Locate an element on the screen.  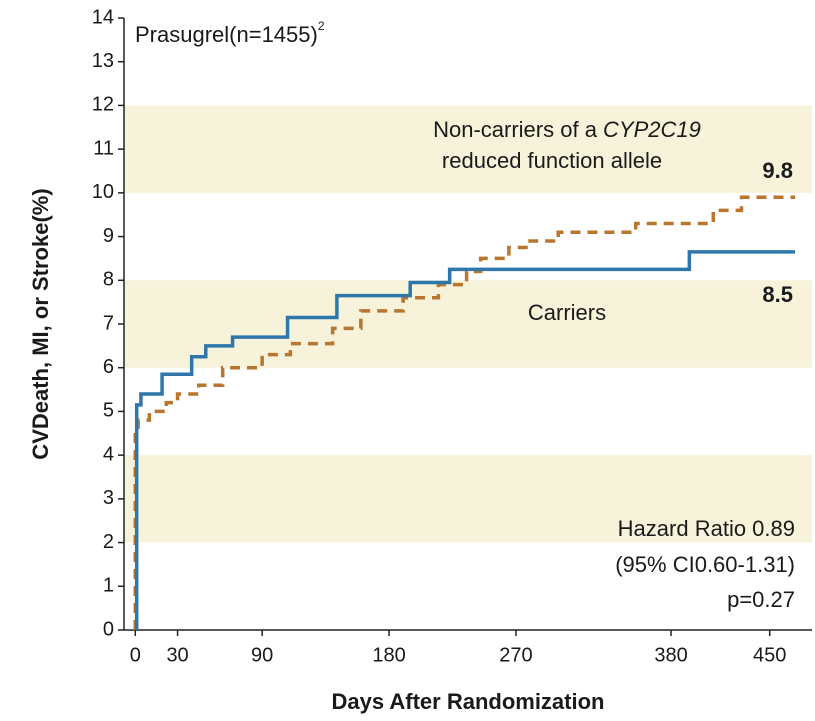
x-tick-label: 90 is located at coordinates (262, 655).